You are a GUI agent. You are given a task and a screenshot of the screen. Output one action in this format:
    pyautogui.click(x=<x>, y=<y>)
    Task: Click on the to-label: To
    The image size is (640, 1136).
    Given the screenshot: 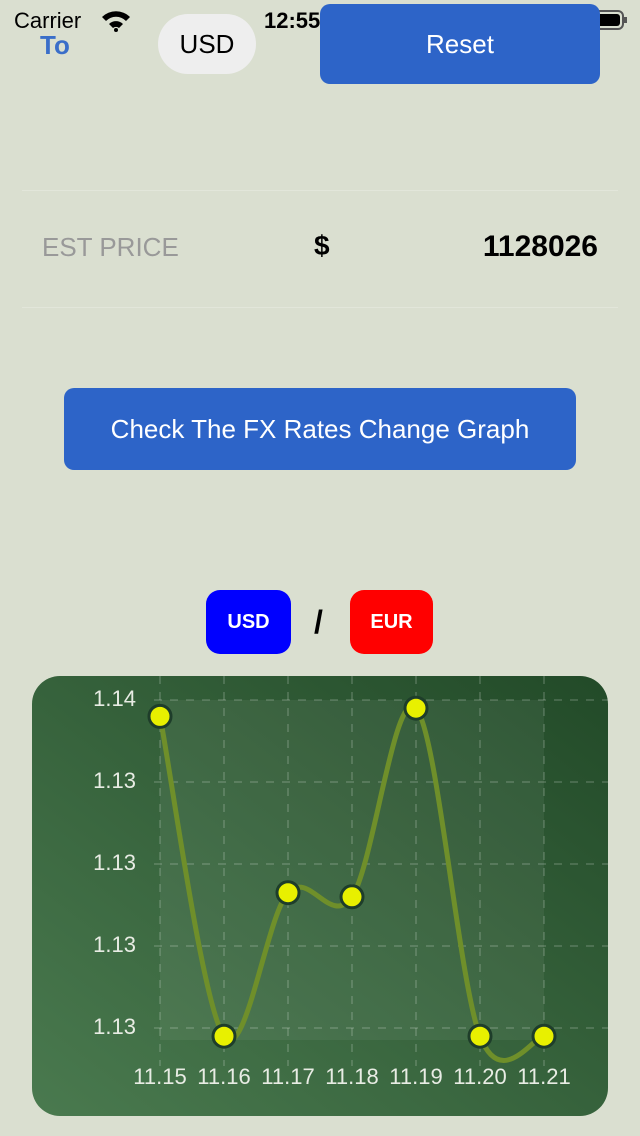 What is the action you would take?
    pyautogui.click(x=55, y=45)
    